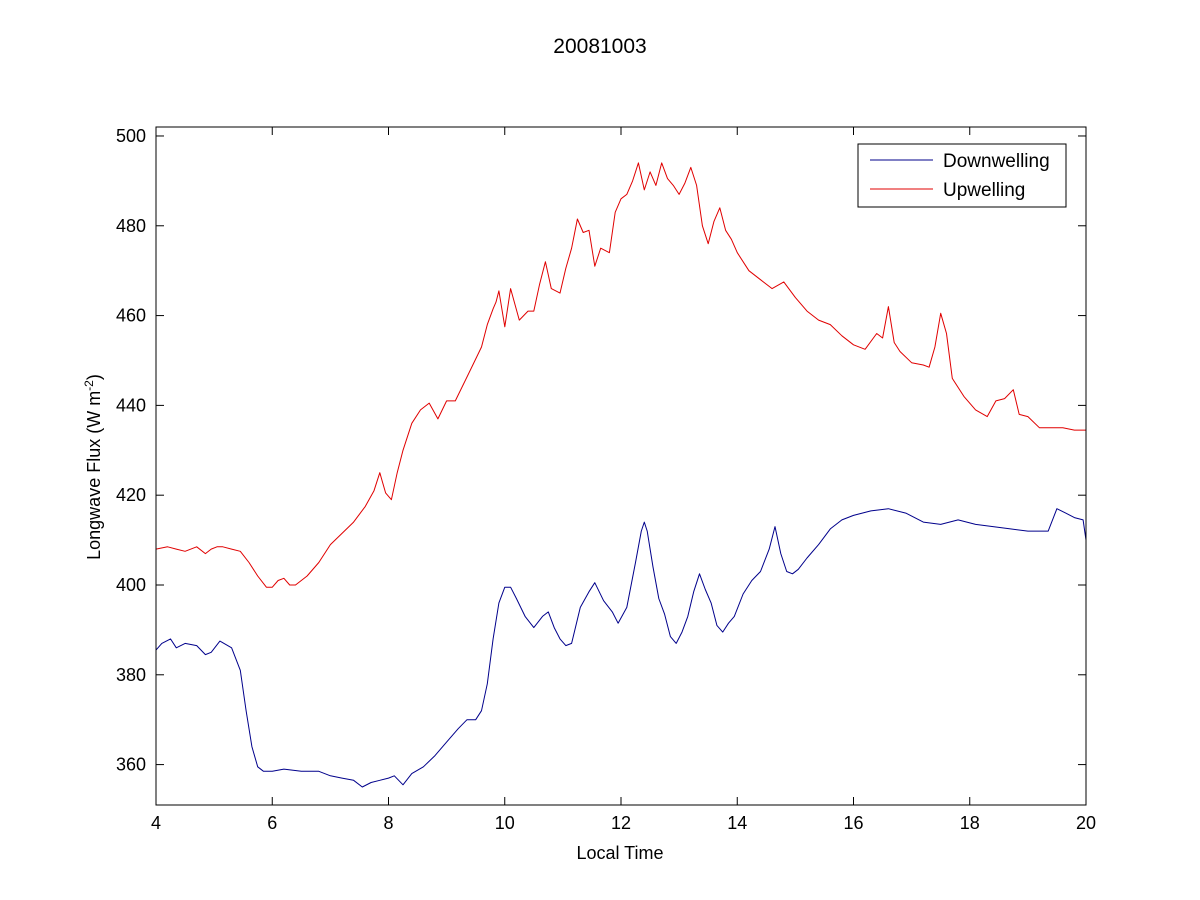  I want to click on x-tick-label: 8, so click(388, 823).